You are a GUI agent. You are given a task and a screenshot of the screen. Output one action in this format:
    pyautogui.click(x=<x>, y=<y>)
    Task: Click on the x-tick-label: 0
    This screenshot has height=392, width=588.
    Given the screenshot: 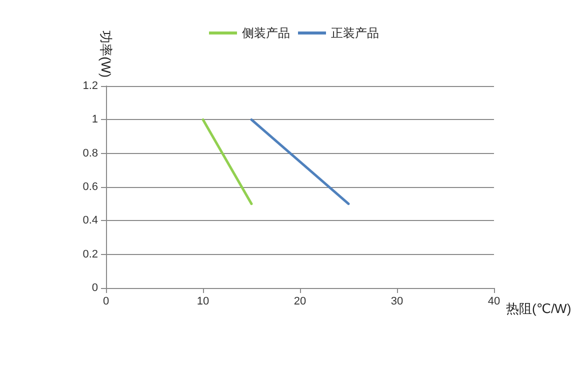 What is the action you would take?
    pyautogui.click(x=106, y=302)
    